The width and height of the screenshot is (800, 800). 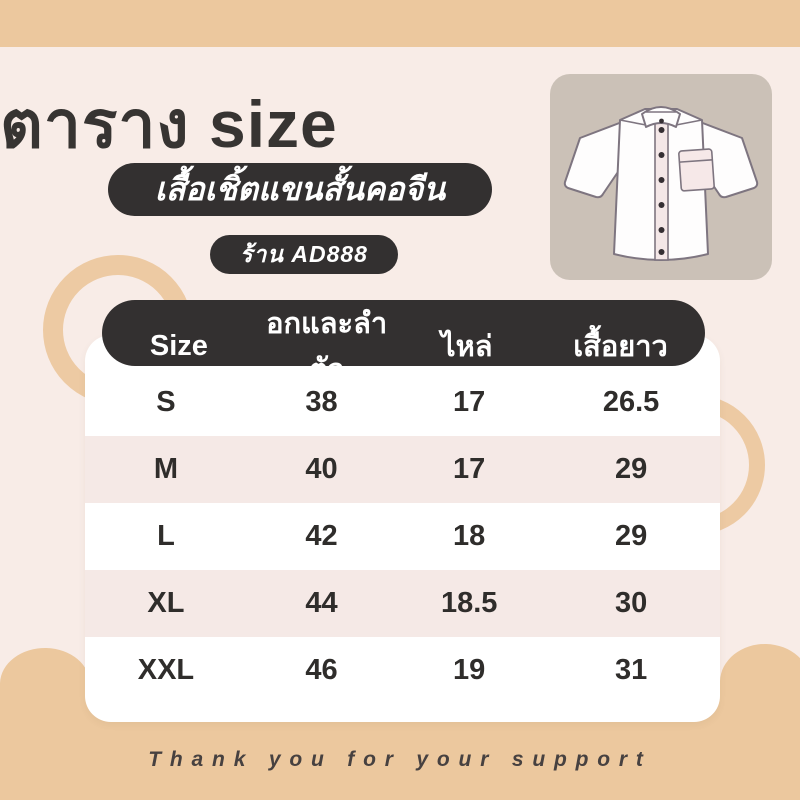 What do you see at coordinates (403, 343) in the screenshot?
I see `size-table-header: Size อกและลำตัว ไหล่ เสื้อยาว` at bounding box center [403, 343].